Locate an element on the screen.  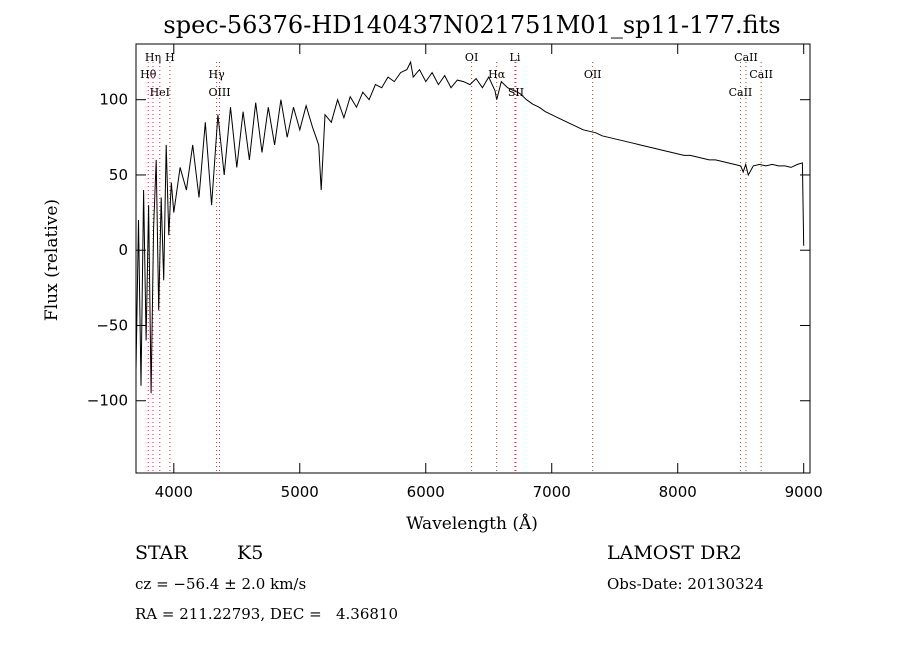
y-tick-label: 50 is located at coordinates (118, 175).